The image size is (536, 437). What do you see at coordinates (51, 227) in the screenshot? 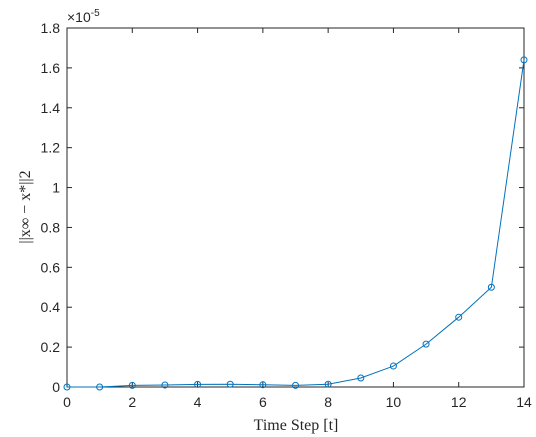
I see `y-tick-label: 0.8` at bounding box center [51, 227].